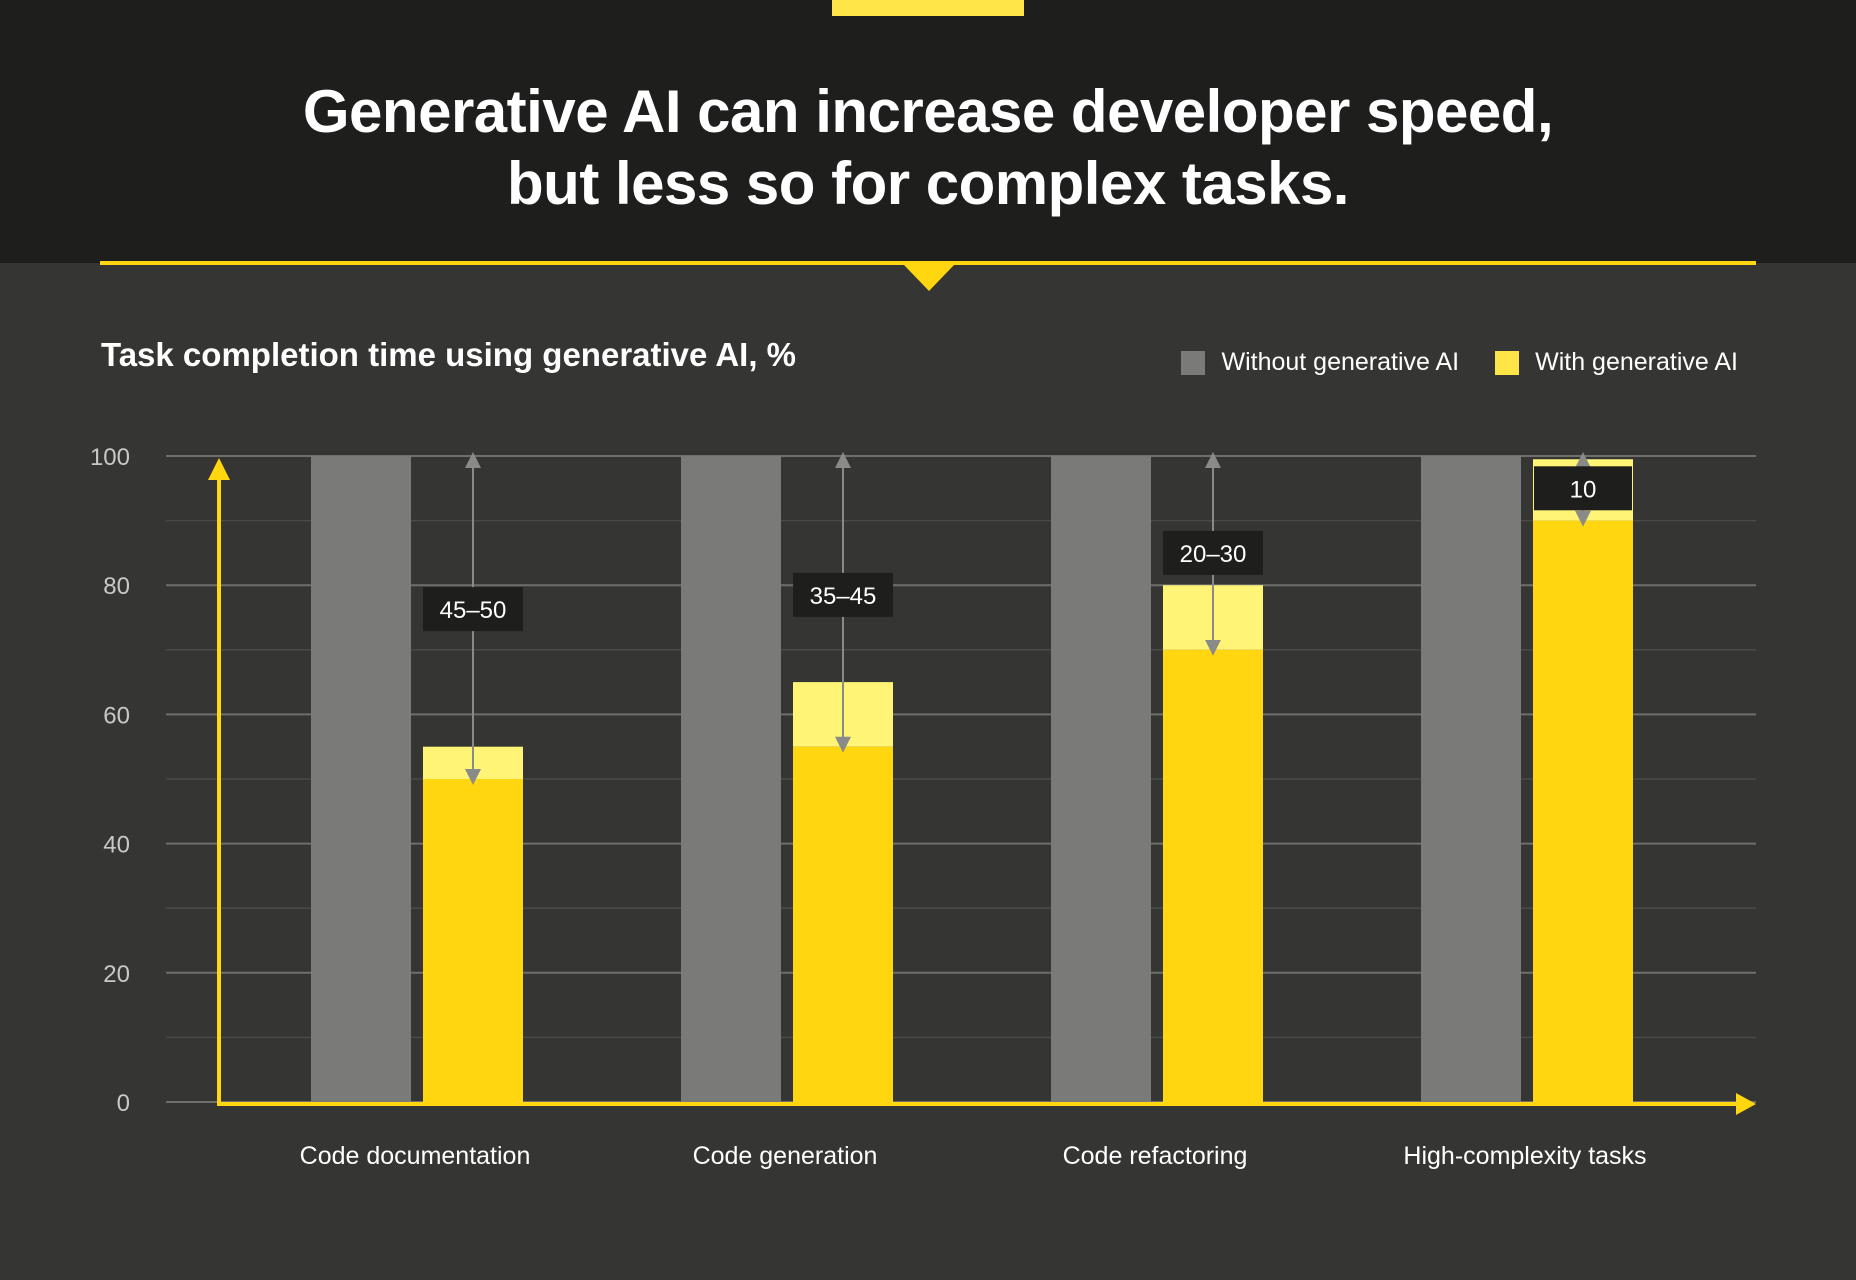 This screenshot has width=1856, height=1280. Describe the element at coordinates (116, 974) in the screenshot. I see `y-tick-label: 20` at that location.